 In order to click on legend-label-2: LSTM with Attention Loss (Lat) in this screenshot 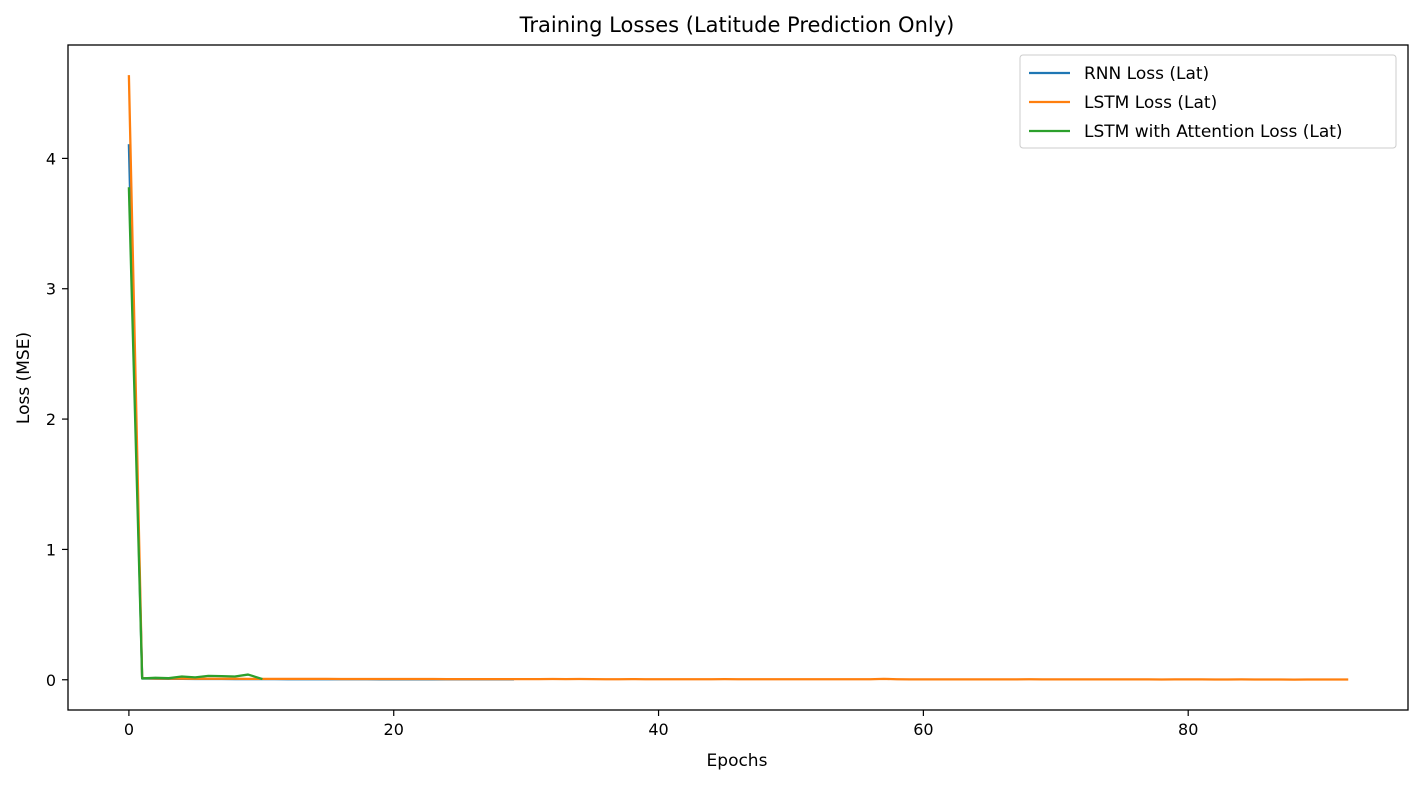, I will do `click(1213, 132)`.